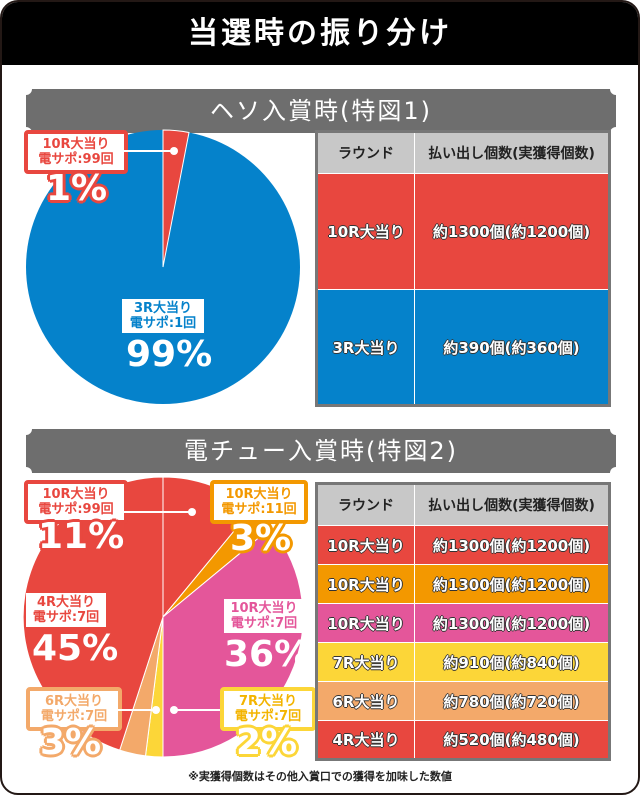 This screenshot has height=795, width=640. Describe the element at coordinates (512, 662) in the screenshot. I see `cell-payout: 約910個(約840個)` at that location.